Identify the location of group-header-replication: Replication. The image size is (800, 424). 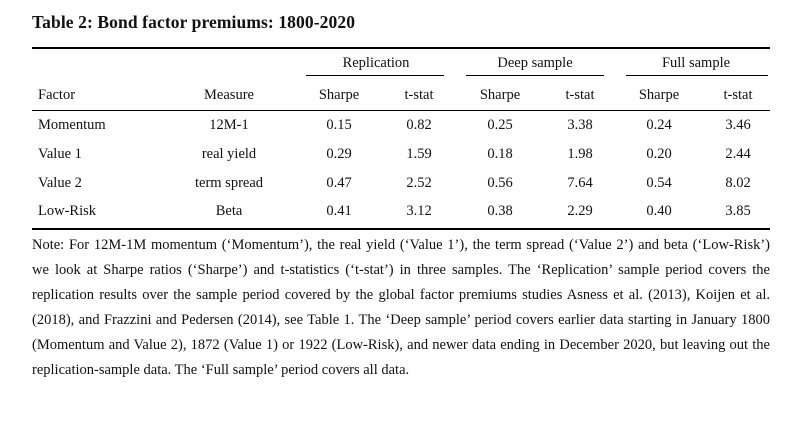
(376, 63).